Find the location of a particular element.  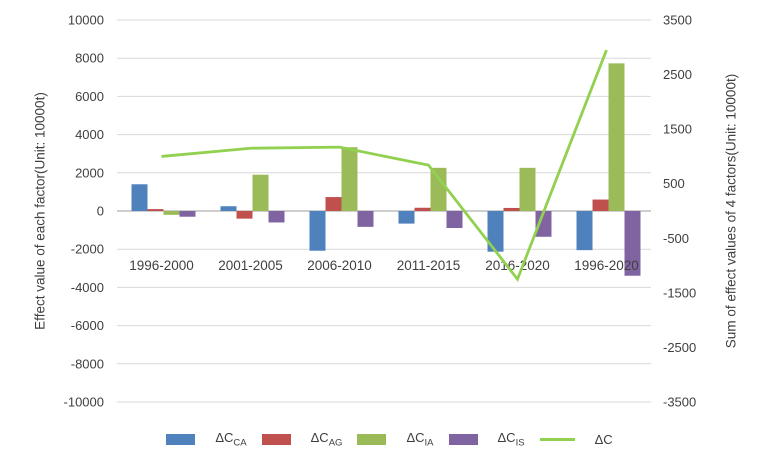

bar-AG-1996-2020 is located at coordinates (600, 205).